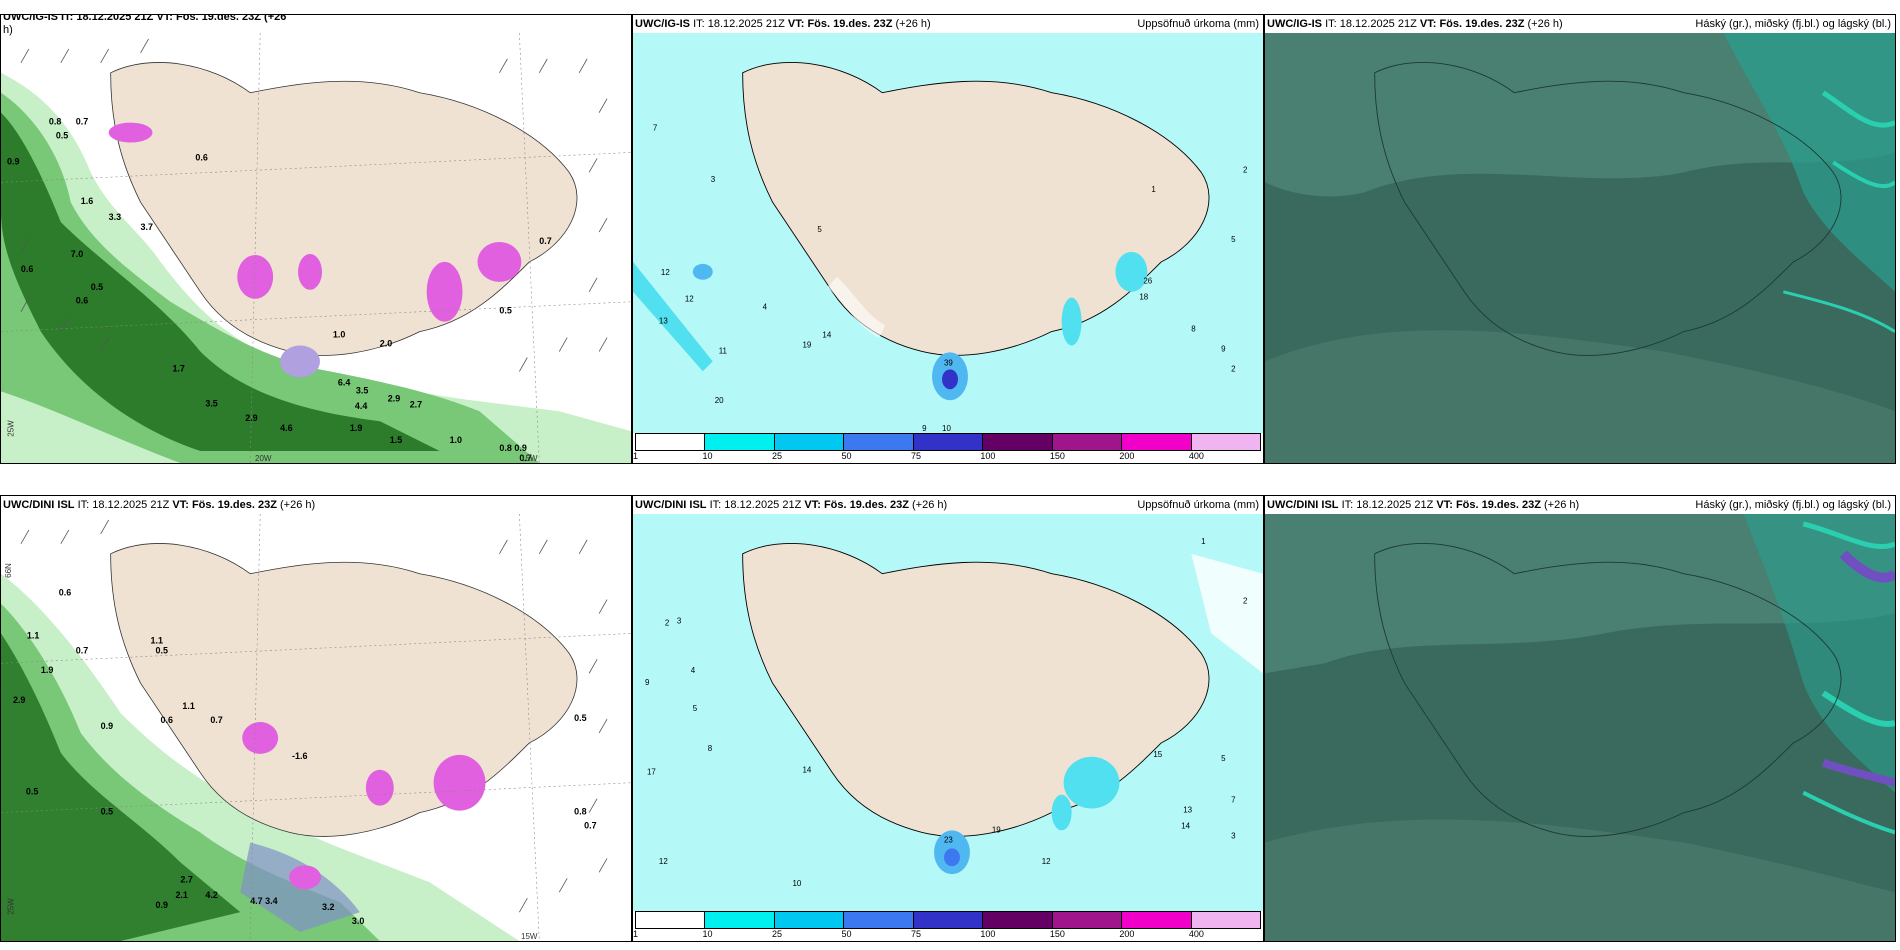 The height and width of the screenshot is (950, 1900). Describe the element at coordinates (636, 456) in the screenshot. I see `cbar-tick: 1` at that location.